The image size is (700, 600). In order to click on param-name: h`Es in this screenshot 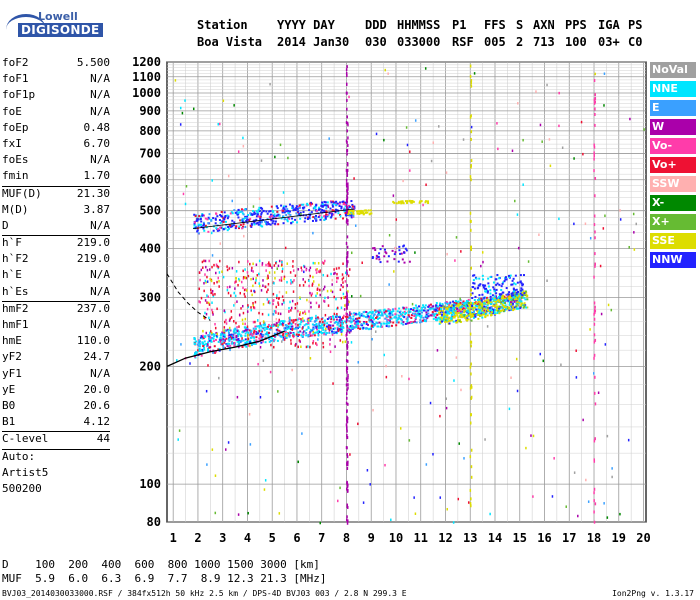, I will do `click(15, 291)`.